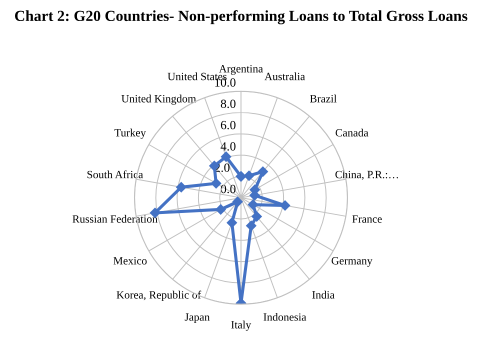 The width and height of the screenshot is (482, 338). I want to click on y-tick-label: 6.0, so click(228, 125).